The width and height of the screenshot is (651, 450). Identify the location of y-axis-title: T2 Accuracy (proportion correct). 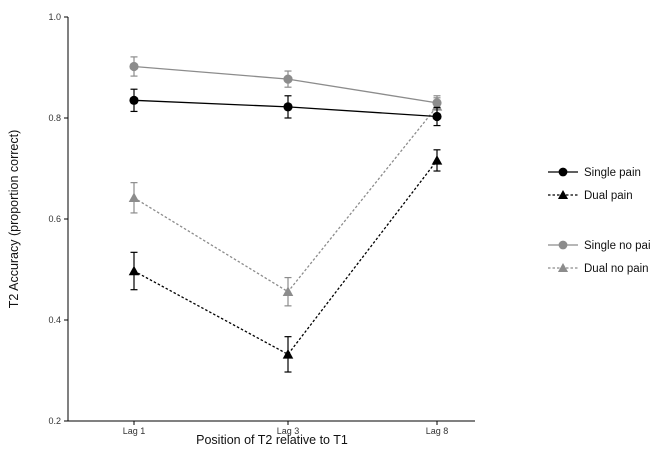
(14, 219).